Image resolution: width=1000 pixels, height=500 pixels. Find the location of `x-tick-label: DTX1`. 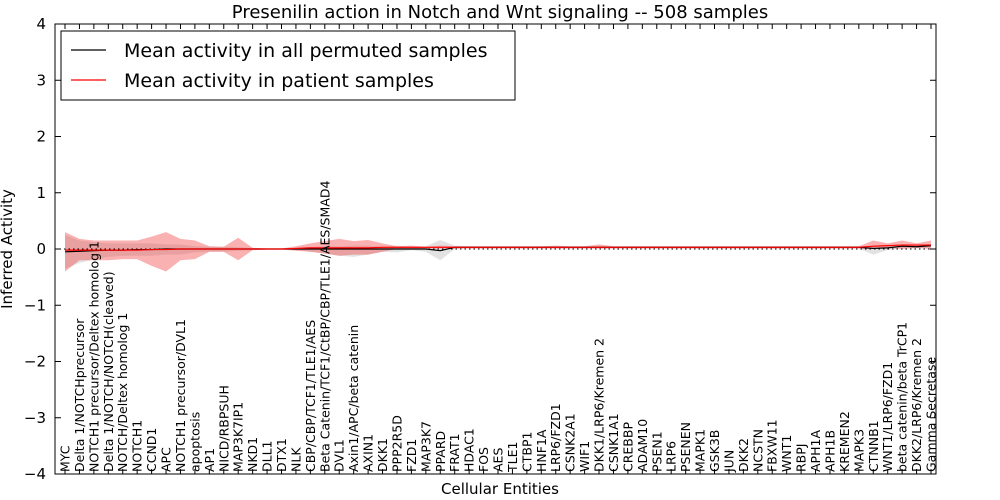

x-tick-label: DTX1 is located at coordinates (281, 455).